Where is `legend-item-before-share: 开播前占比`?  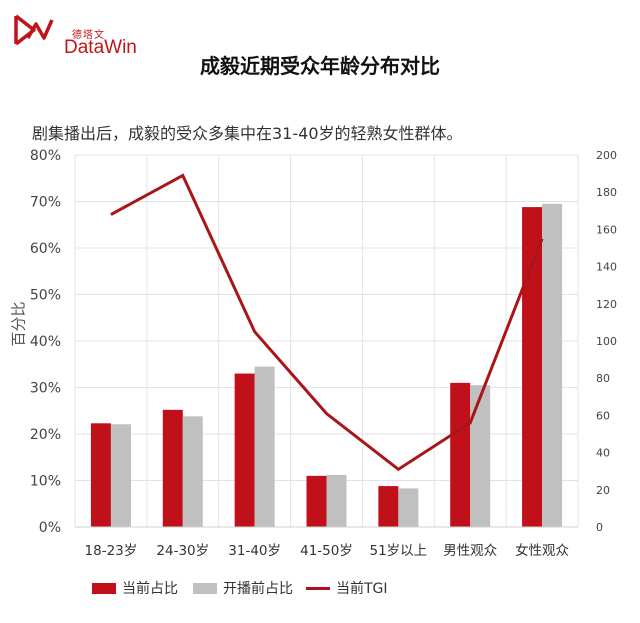 legend-item-before-share: 开播前占比 is located at coordinates (243, 588).